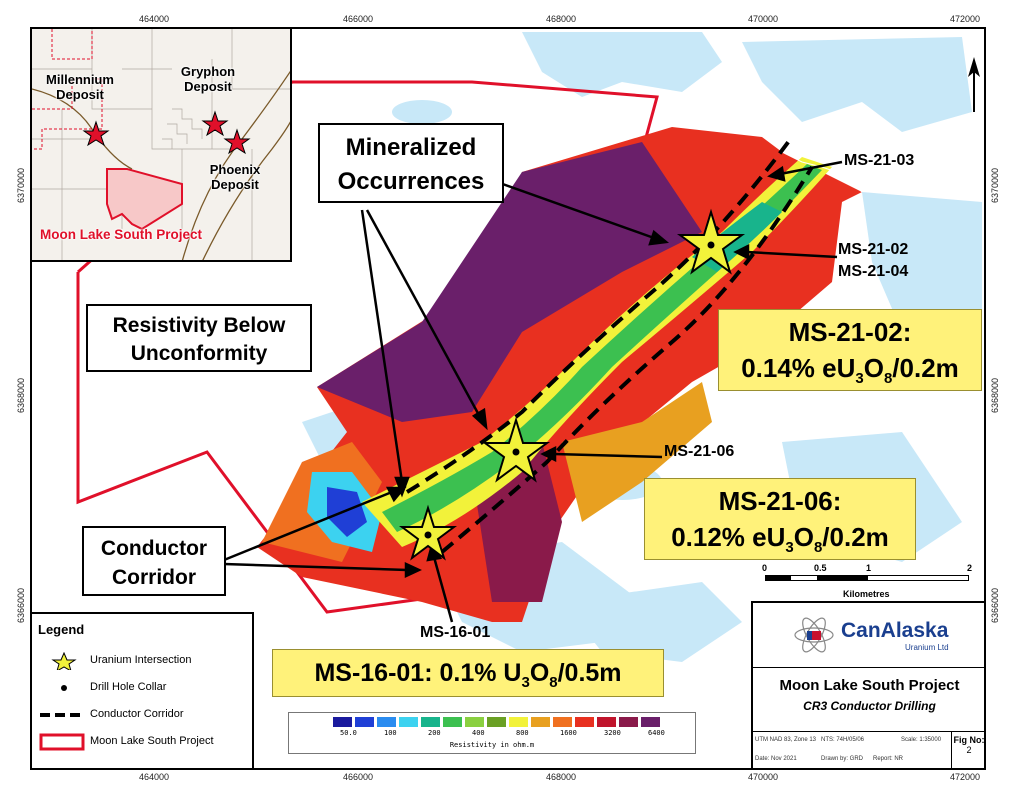  What do you see at coordinates (390, 733) in the screenshot?
I see `colorbar-label: 100` at bounding box center [390, 733].